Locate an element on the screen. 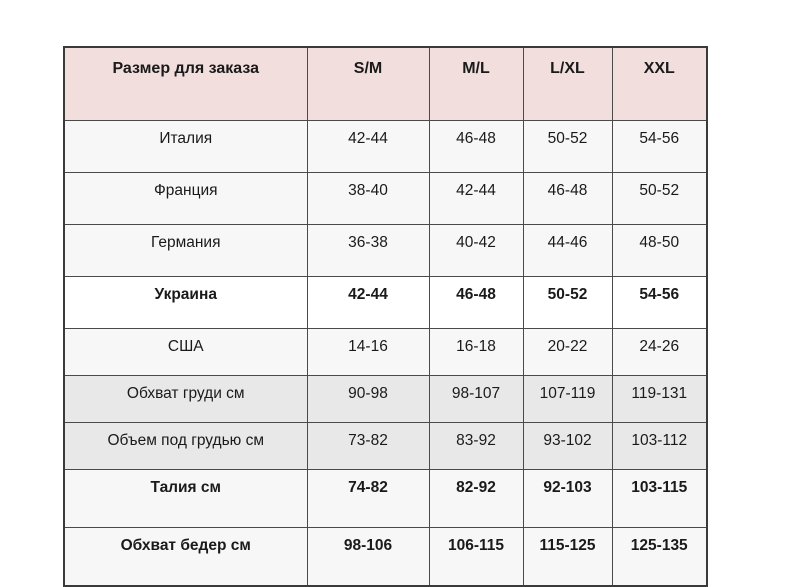 The height and width of the screenshot is (587, 800). row-label: Обхват бедер см is located at coordinates (185, 557).